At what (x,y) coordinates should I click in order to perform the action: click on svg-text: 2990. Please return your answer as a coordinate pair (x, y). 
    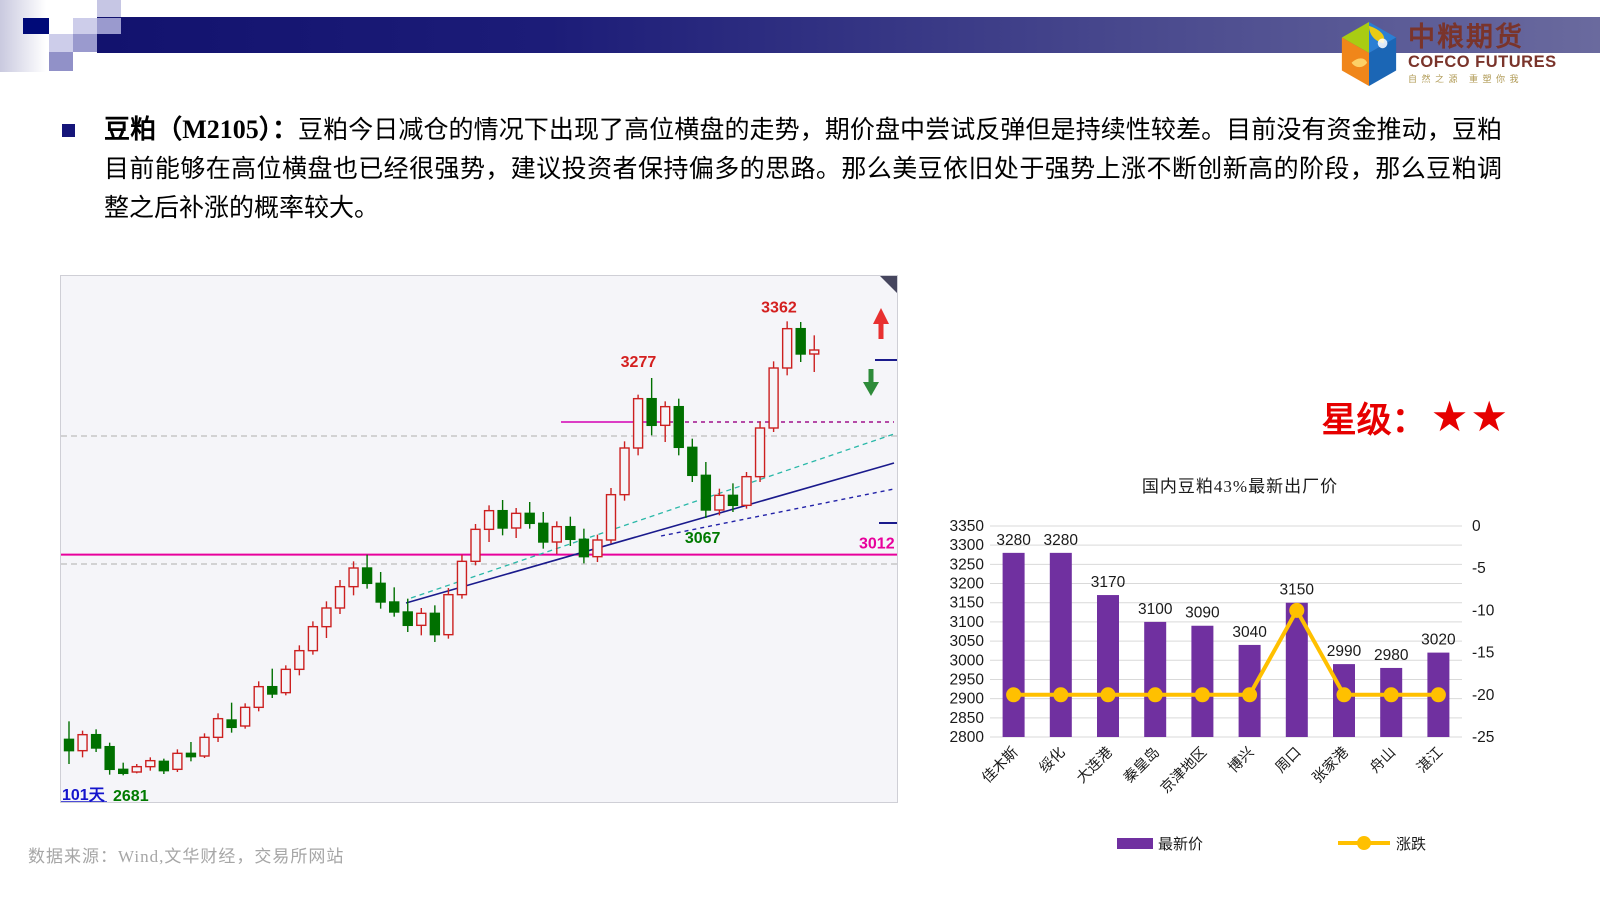
    Looking at the image, I should click on (1344, 651).